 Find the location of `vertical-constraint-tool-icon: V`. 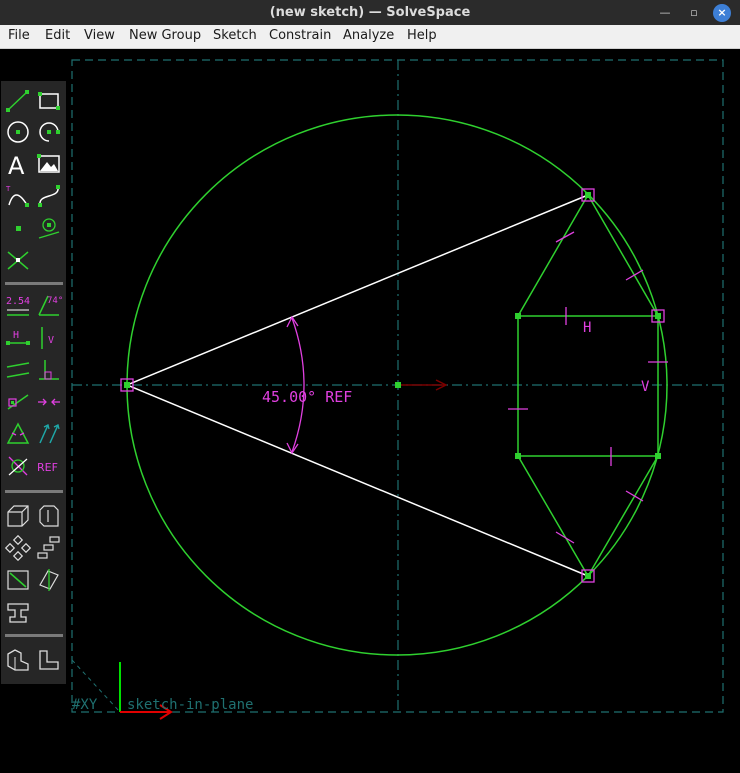

vertical-constraint-tool-icon: V is located at coordinates (49, 338).